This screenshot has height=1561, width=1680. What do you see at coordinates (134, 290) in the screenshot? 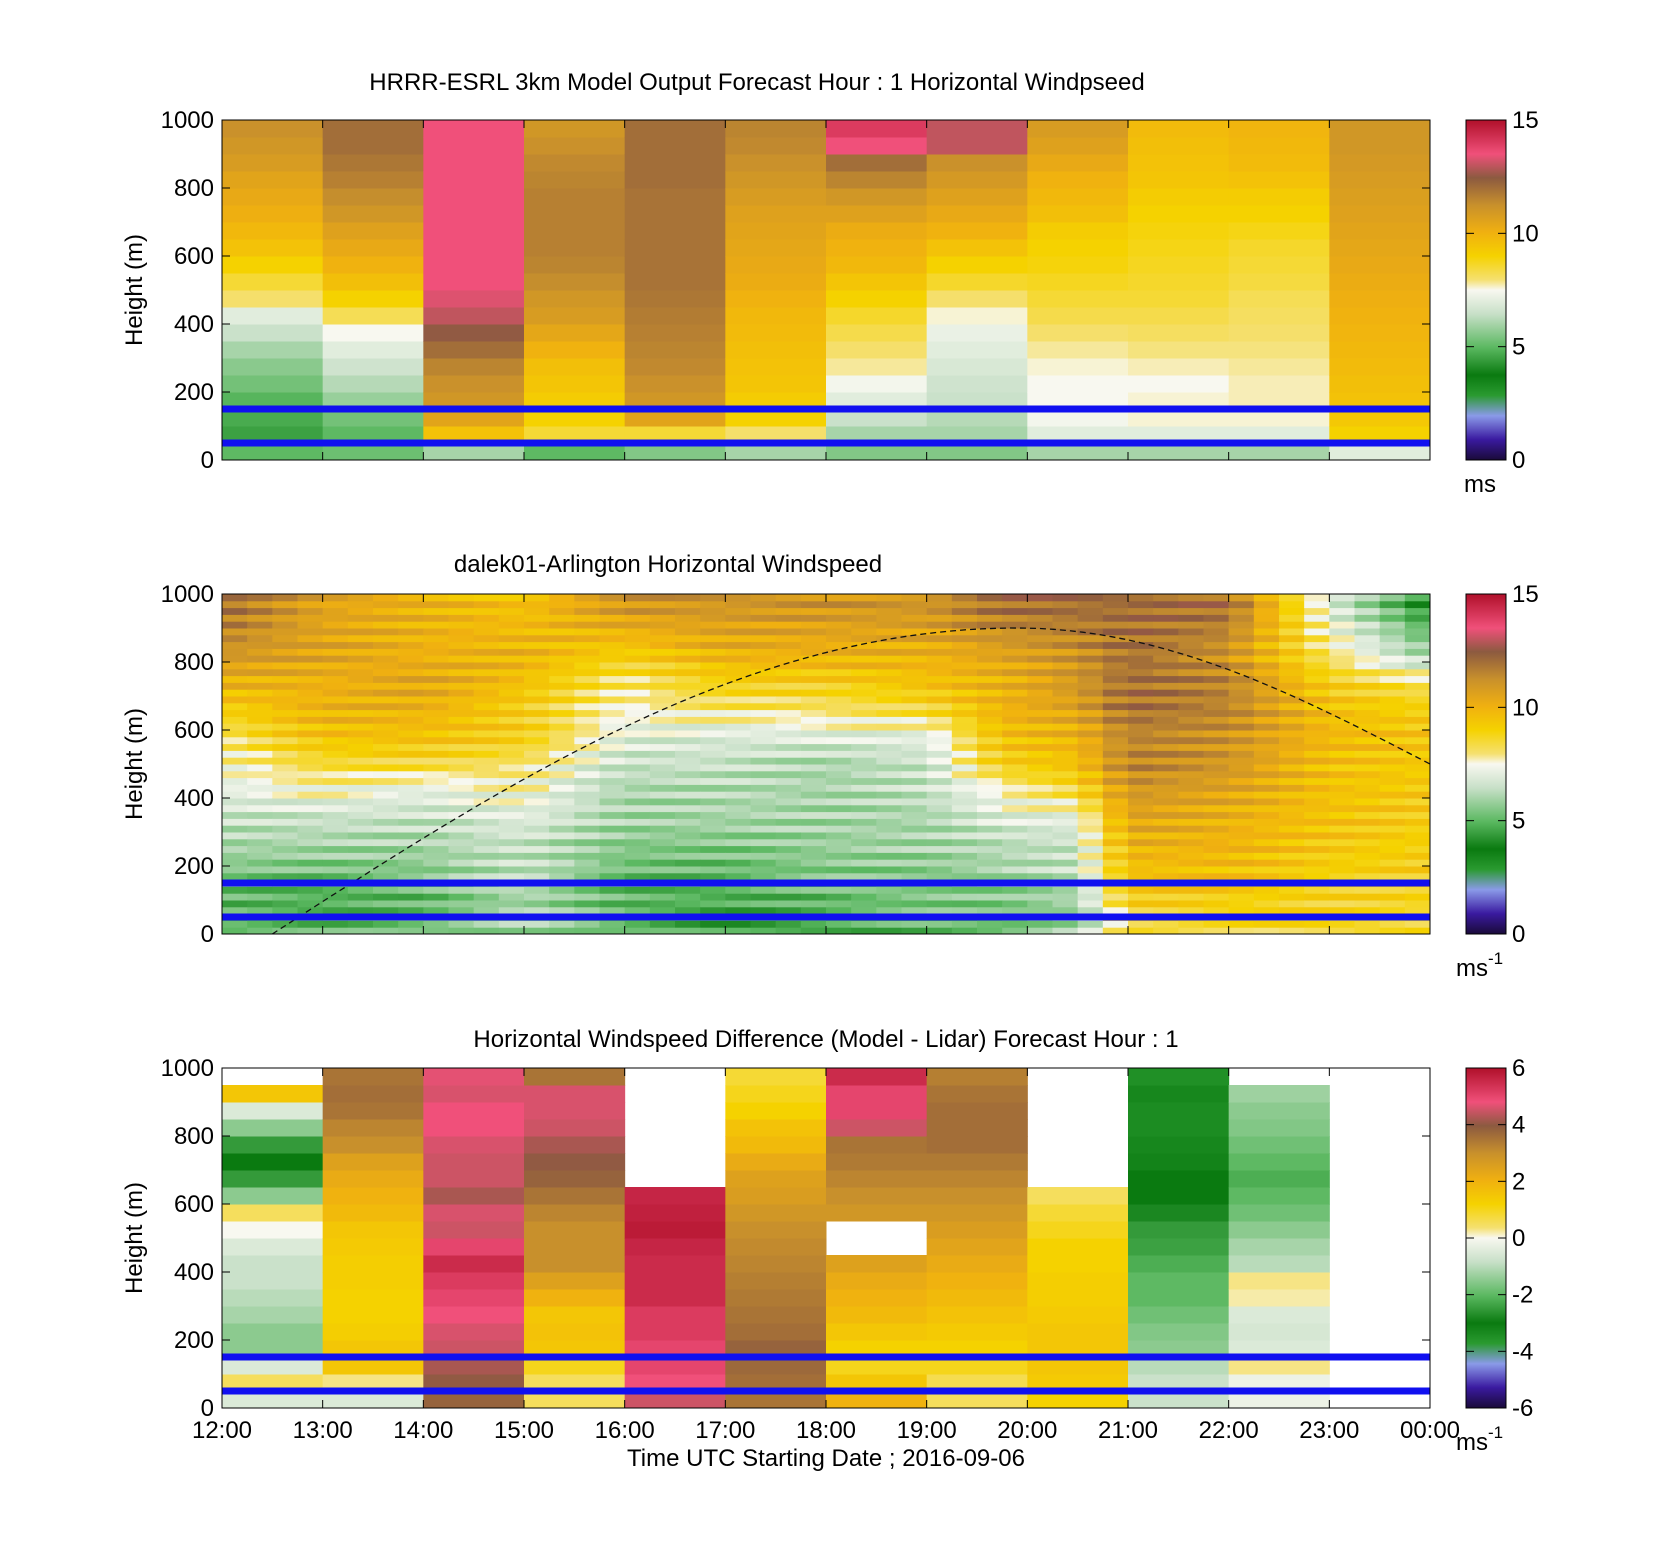
I see `panel-1-ylabel: Height (m)` at bounding box center [134, 290].